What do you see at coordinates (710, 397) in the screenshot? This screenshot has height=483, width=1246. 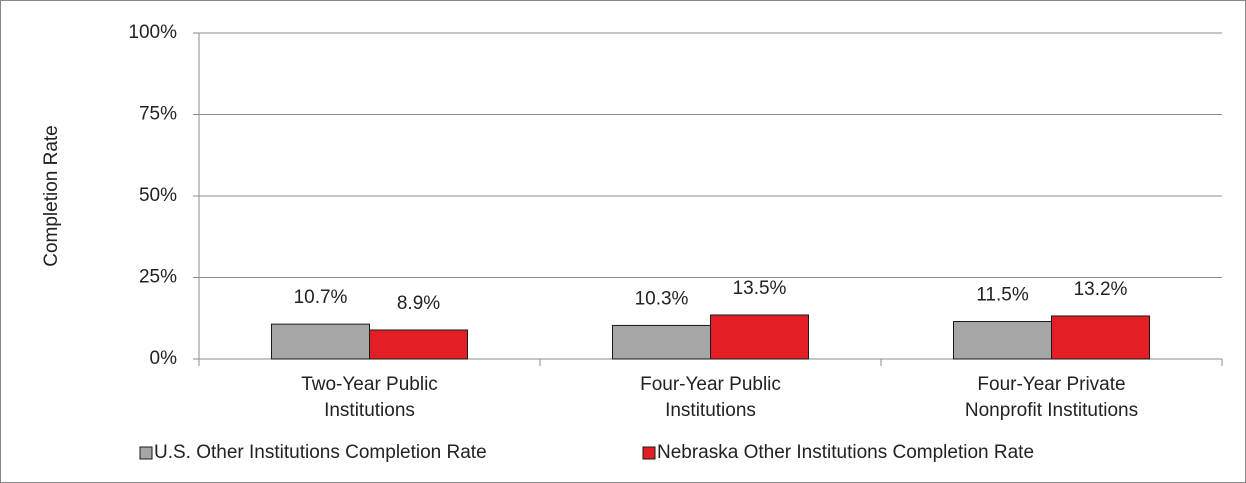 I see `x-tick-label: Four-Year Public Institutions` at bounding box center [710, 397].